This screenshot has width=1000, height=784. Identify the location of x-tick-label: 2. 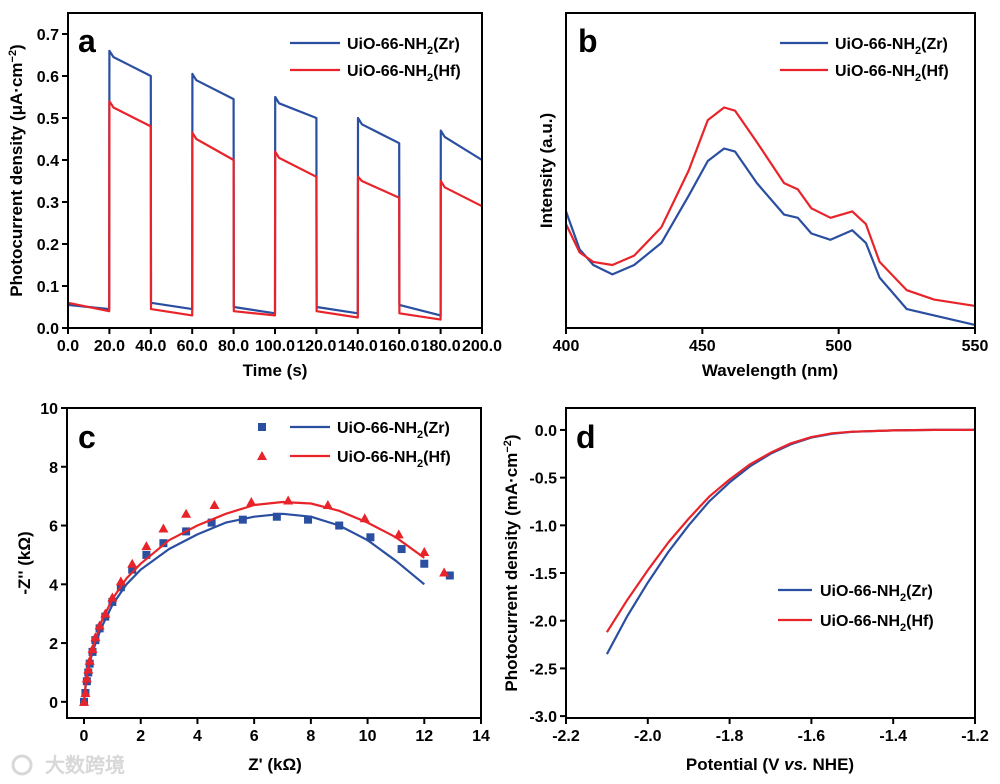
(140, 736).